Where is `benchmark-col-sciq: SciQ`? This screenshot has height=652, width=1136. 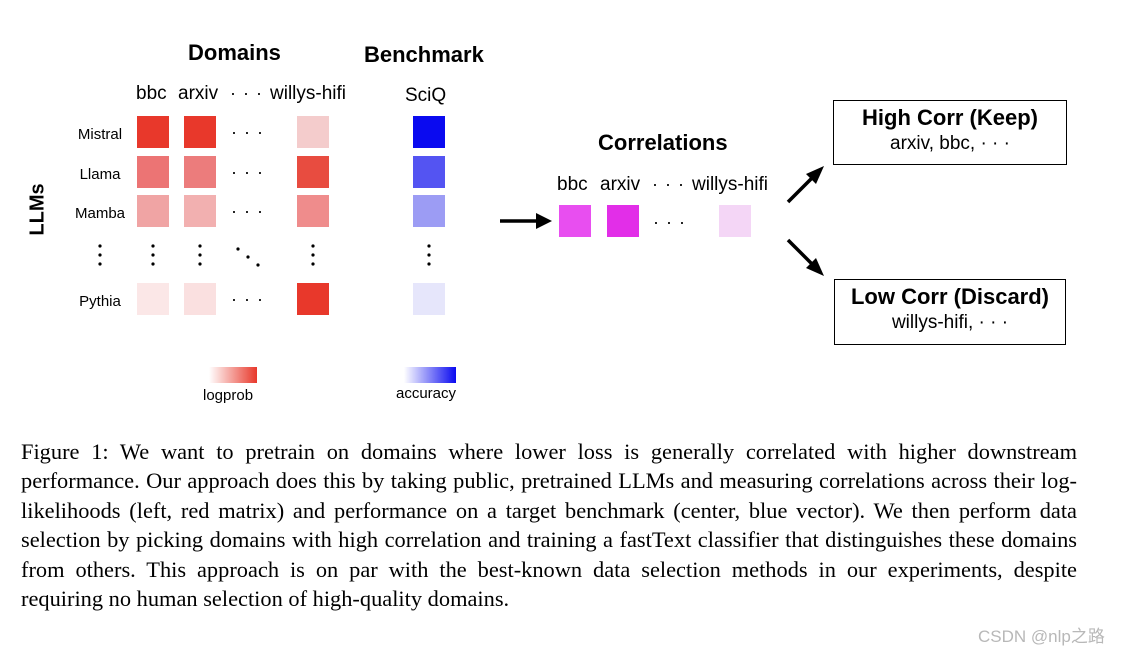 benchmark-col-sciq: SciQ is located at coordinates (426, 95).